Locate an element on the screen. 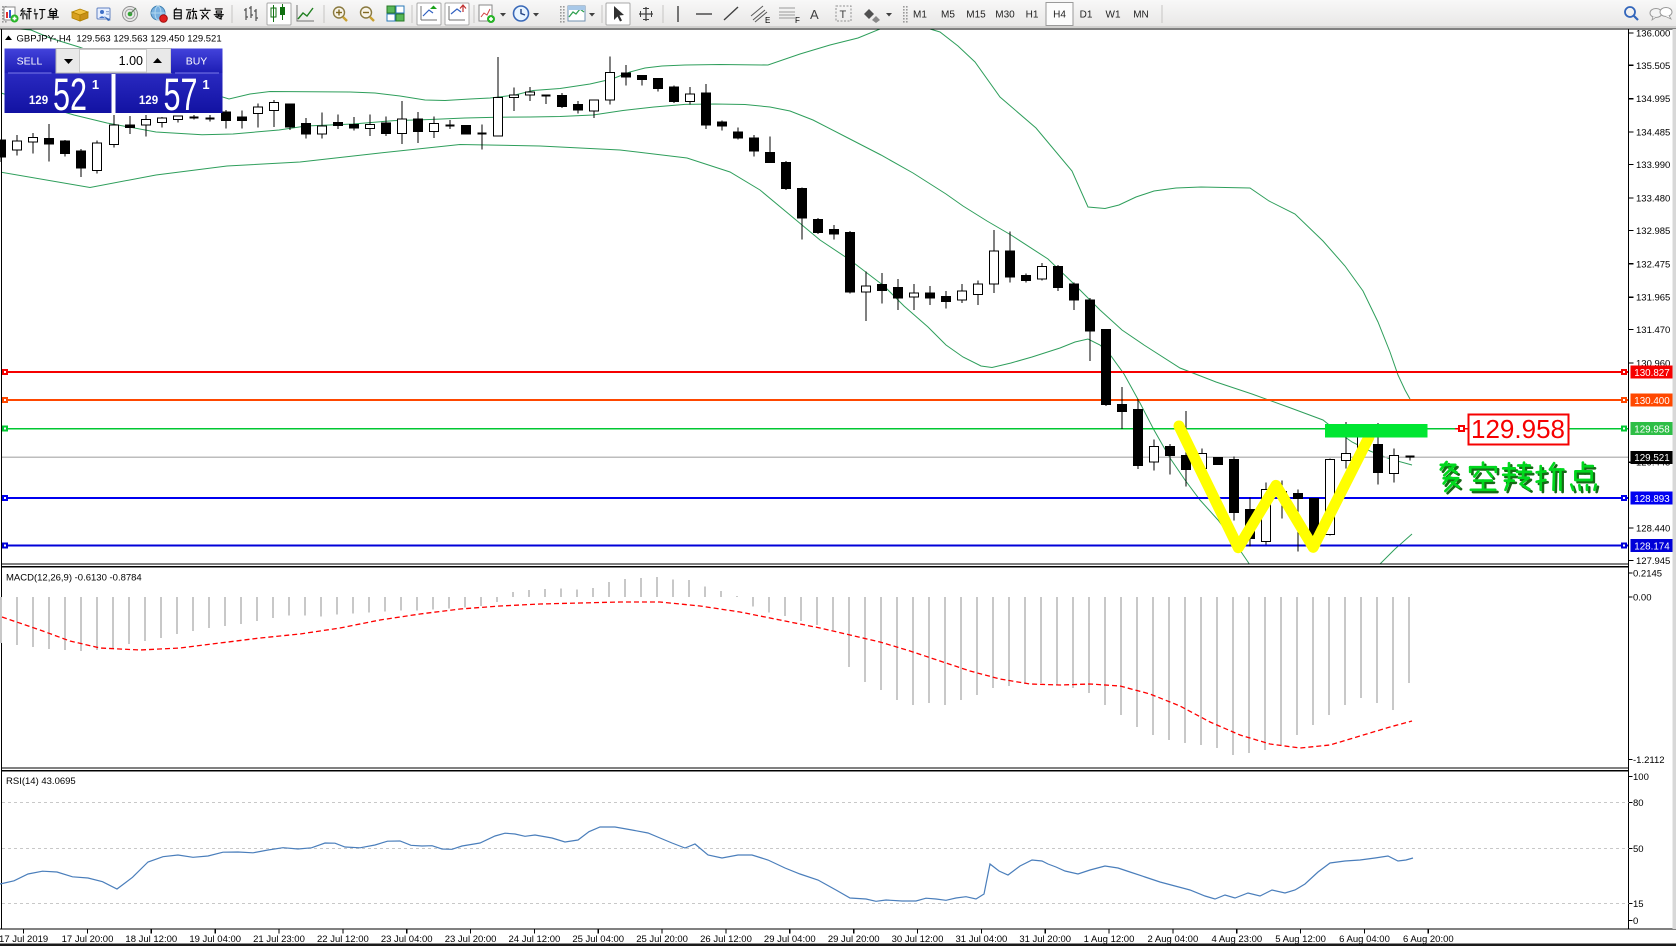  svg-text: 131.470 is located at coordinates (1653, 330).